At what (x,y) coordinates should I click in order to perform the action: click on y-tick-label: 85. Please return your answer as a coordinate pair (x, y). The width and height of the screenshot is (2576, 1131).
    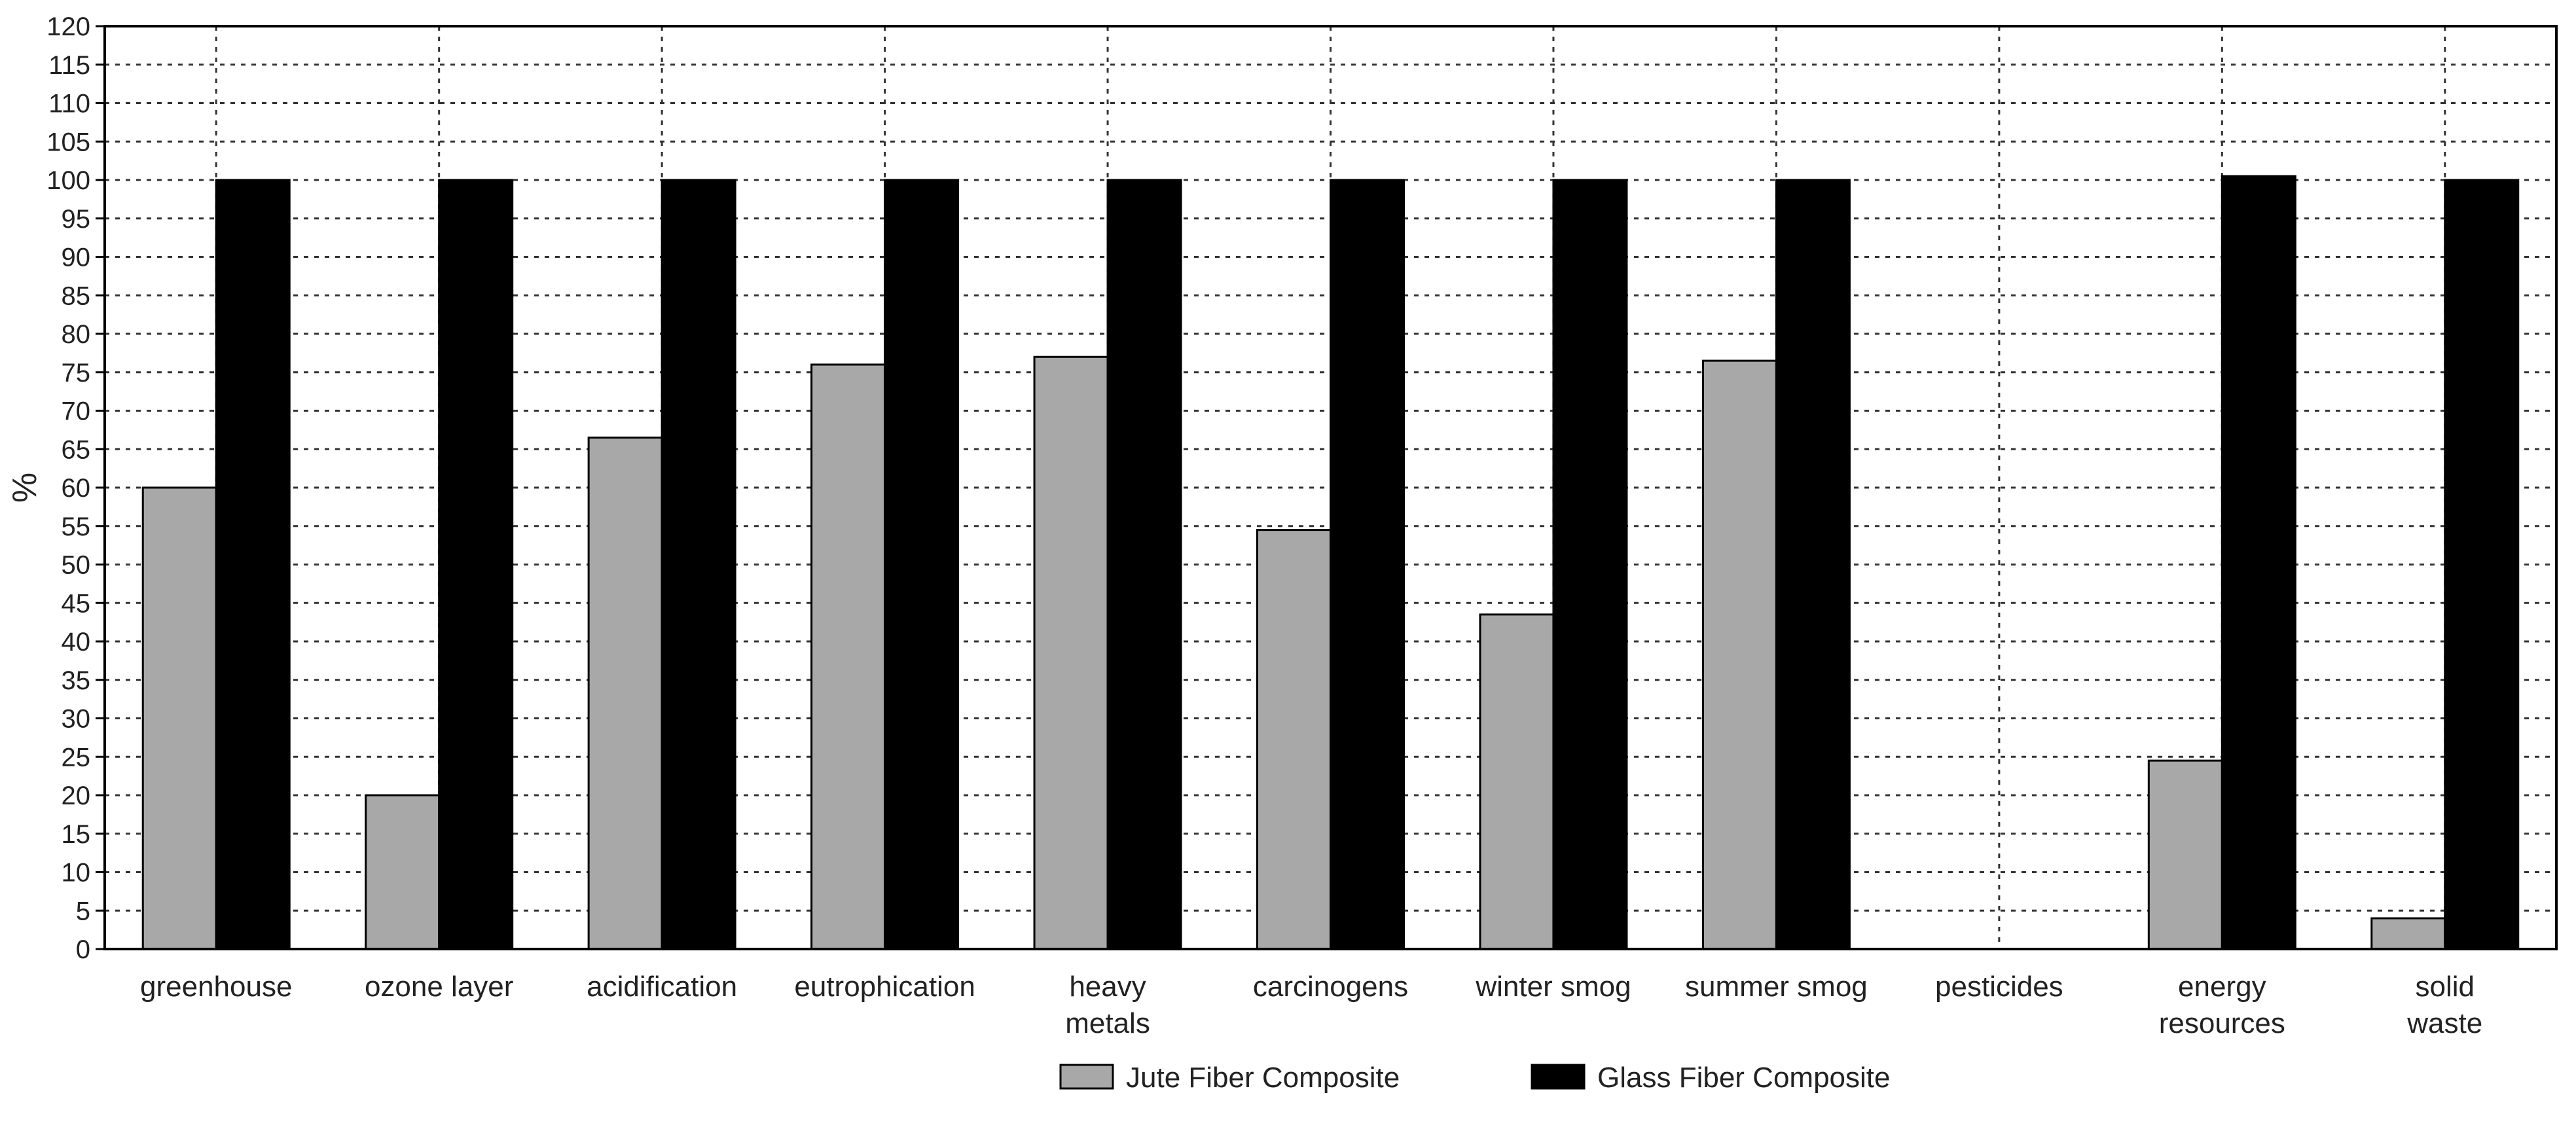
    Looking at the image, I should click on (76, 295).